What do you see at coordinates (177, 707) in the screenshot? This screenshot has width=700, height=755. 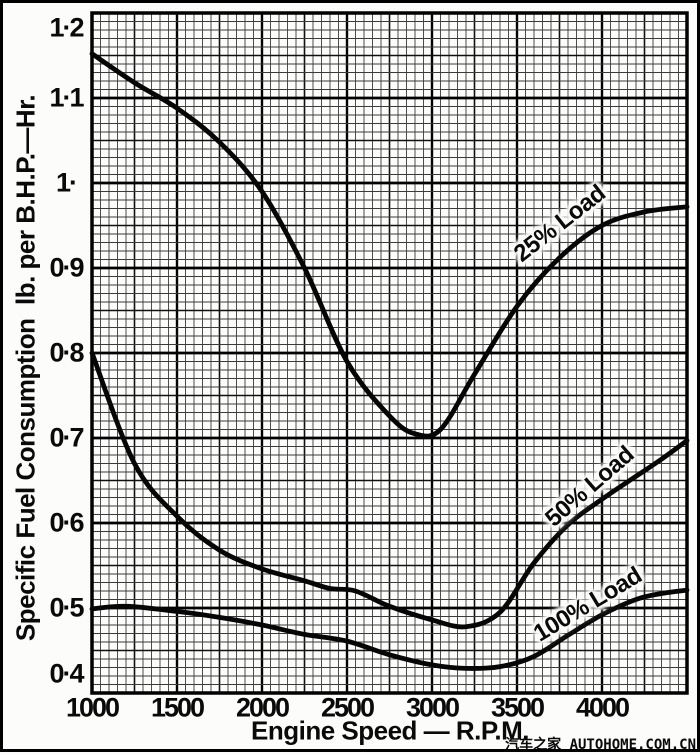 I see `x-tick-label-1500: 1500` at bounding box center [177, 707].